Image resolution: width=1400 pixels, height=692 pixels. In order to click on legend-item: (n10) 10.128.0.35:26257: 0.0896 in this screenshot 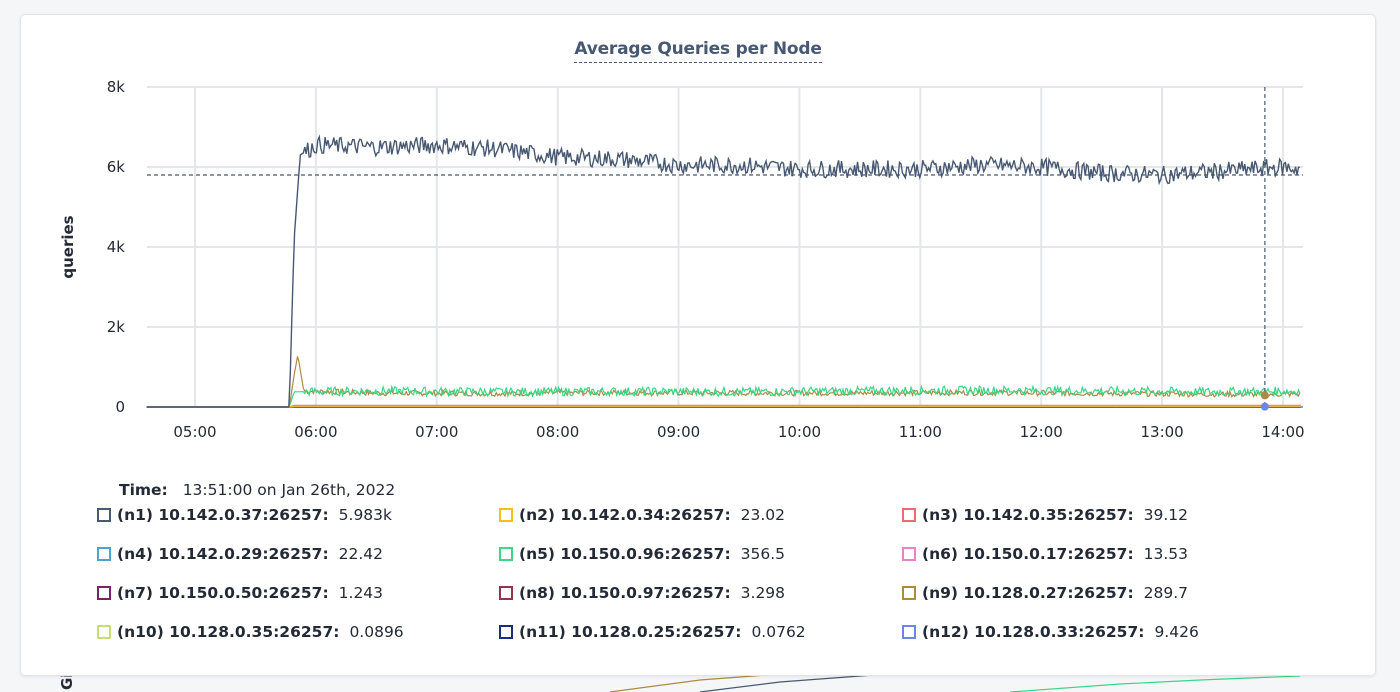, I will do `click(250, 632)`.